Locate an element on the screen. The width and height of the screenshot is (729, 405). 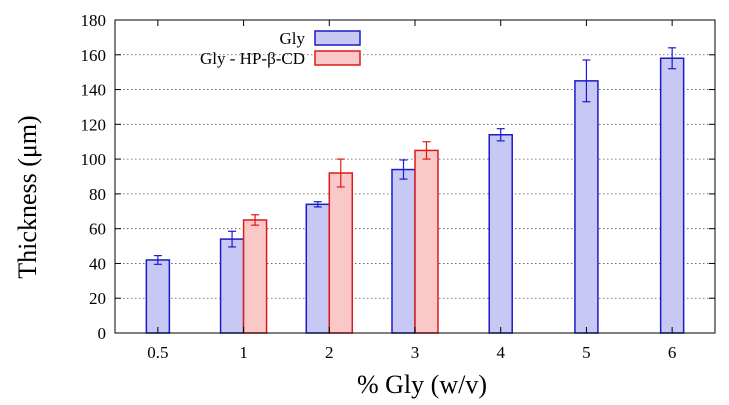
x-tick-label: 2 is located at coordinates (329, 352).